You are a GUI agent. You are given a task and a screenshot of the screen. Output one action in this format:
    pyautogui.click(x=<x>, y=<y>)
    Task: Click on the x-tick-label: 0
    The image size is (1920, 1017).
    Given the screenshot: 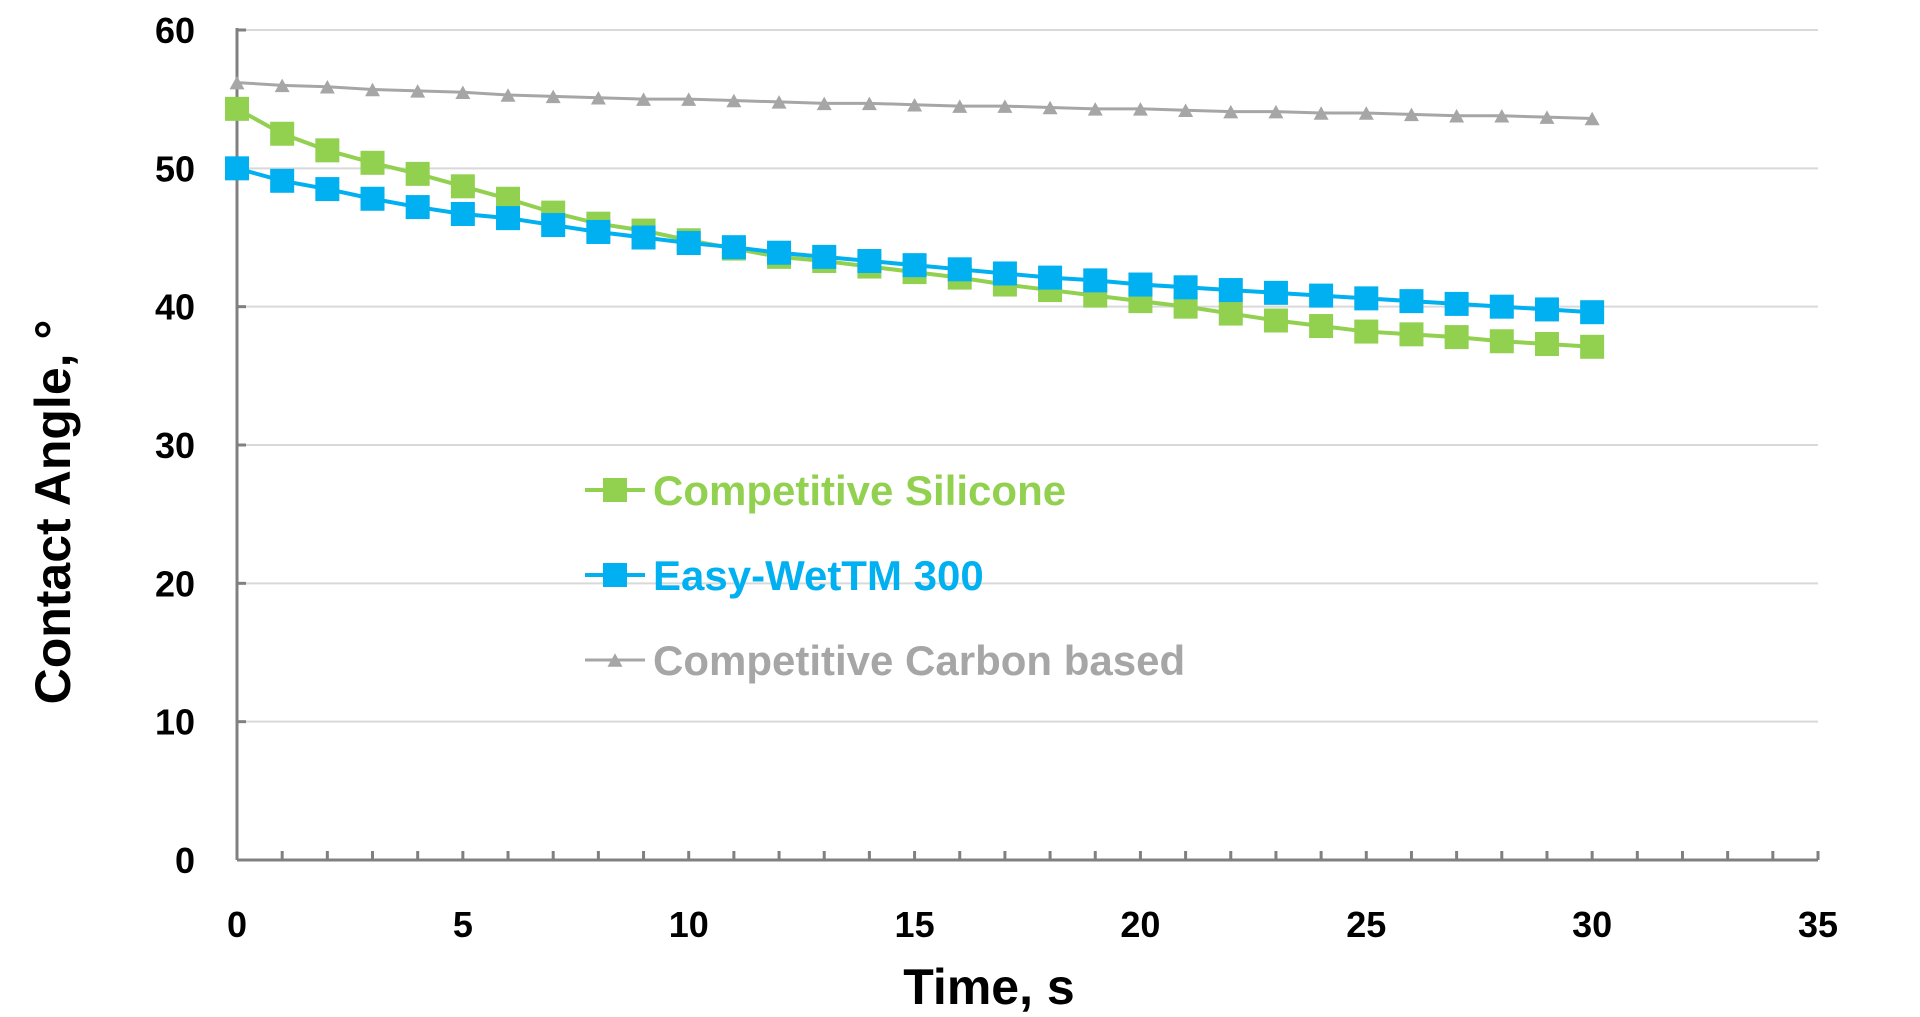 What is the action you would take?
    pyautogui.click(x=237, y=924)
    